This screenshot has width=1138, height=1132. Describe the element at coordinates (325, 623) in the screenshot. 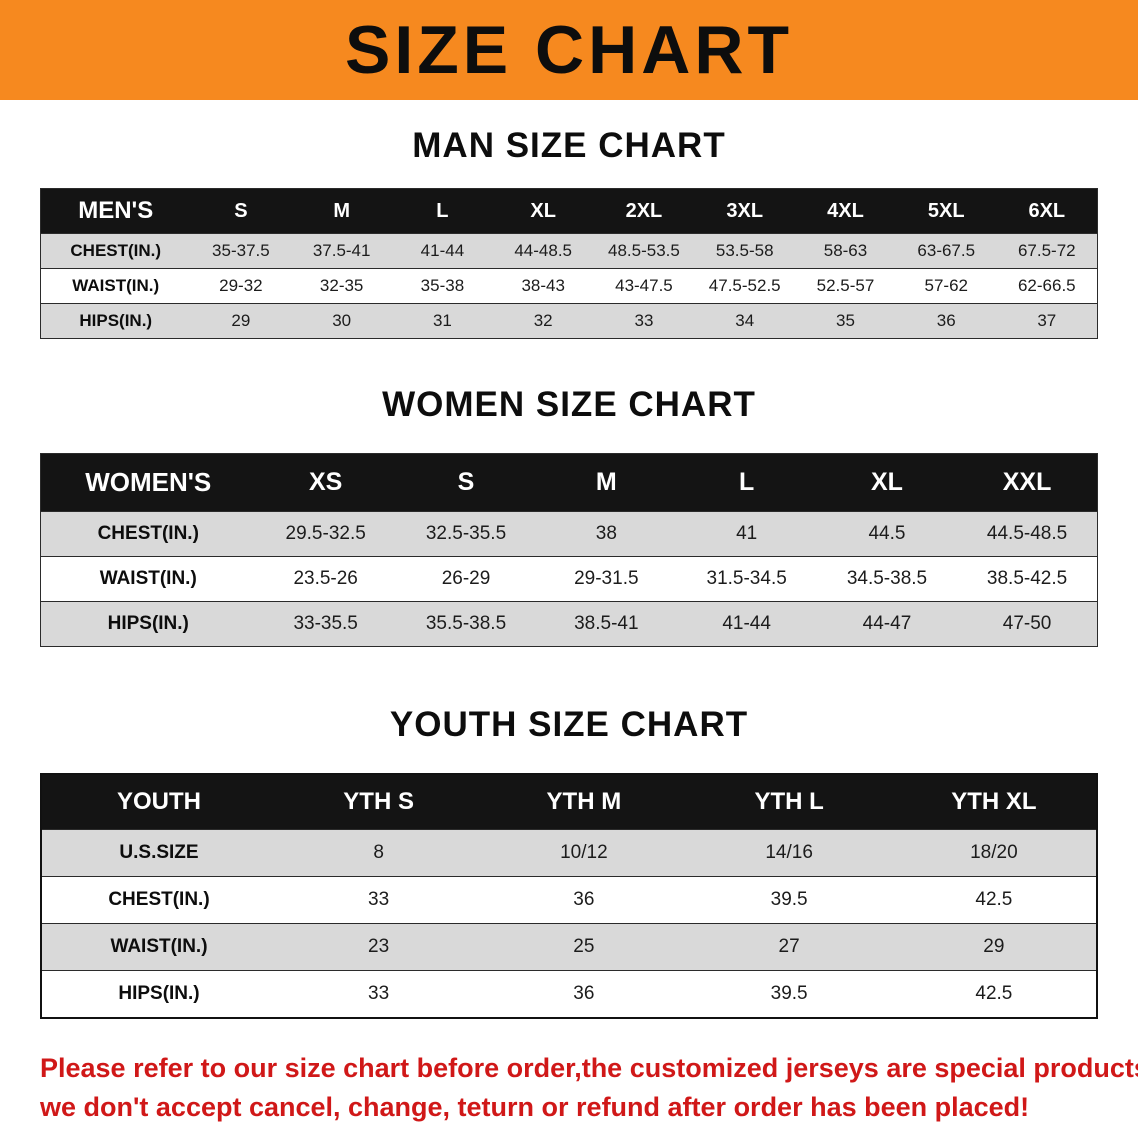

I see `size-value: 33-35.5` at that location.